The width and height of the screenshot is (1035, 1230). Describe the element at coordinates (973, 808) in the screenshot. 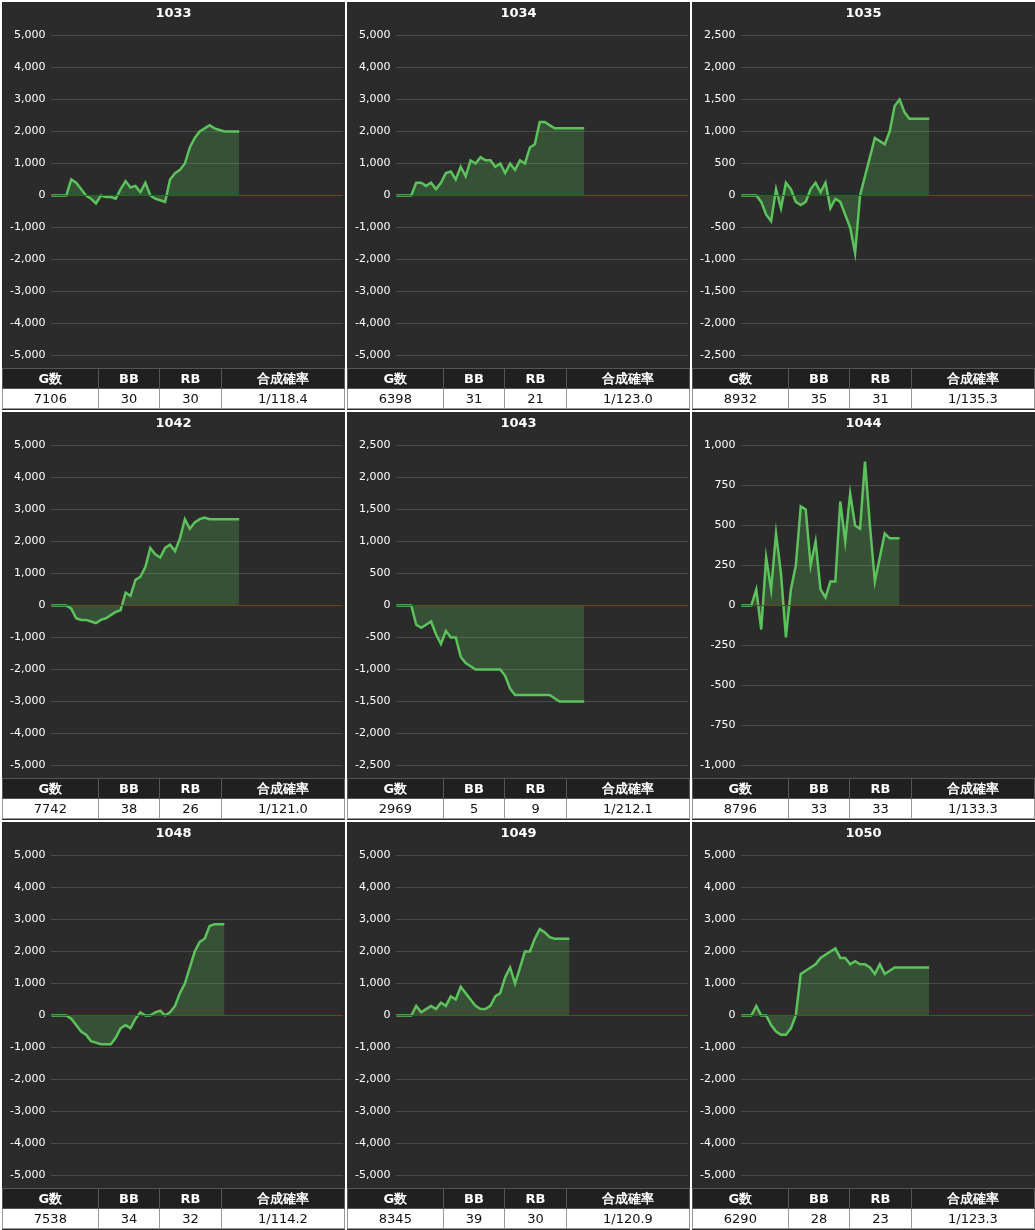

I see `text: 1/133.3` at that location.